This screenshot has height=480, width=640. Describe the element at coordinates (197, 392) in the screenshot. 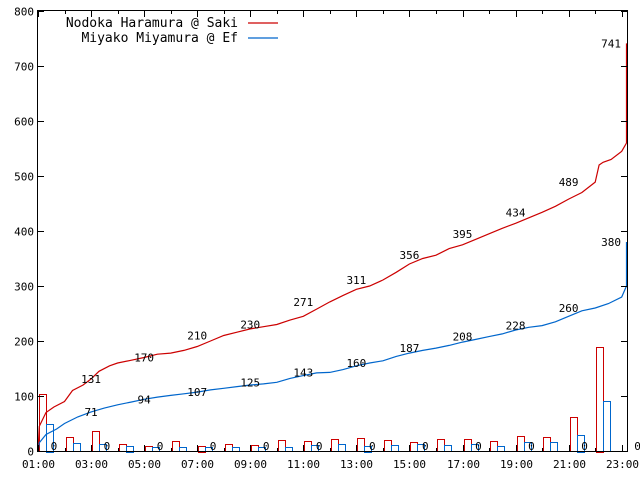

I see `point-label: 107` at that location.